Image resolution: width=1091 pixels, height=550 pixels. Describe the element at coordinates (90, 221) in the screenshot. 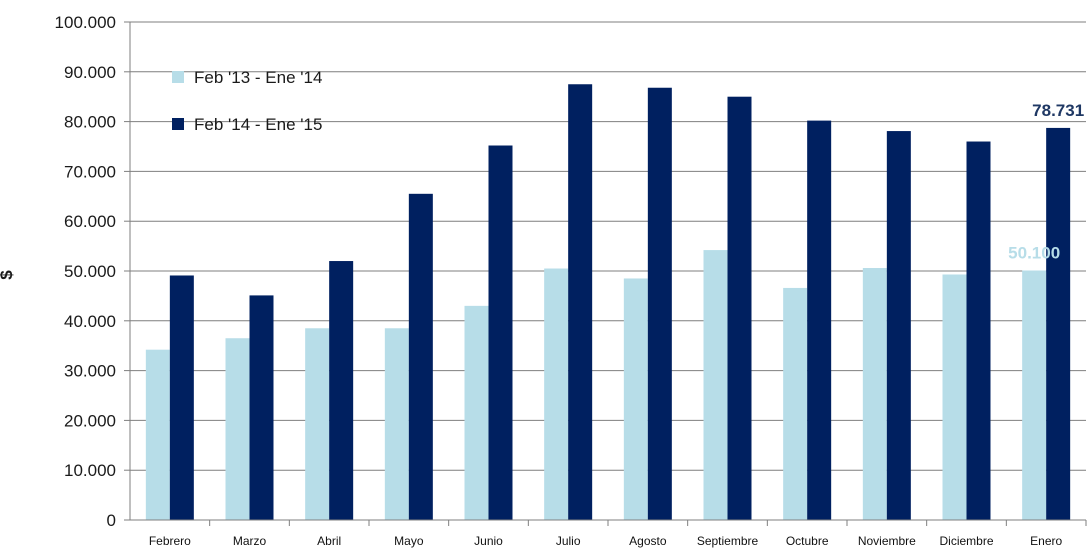

I see `y-tick-label: 60.000` at that location.